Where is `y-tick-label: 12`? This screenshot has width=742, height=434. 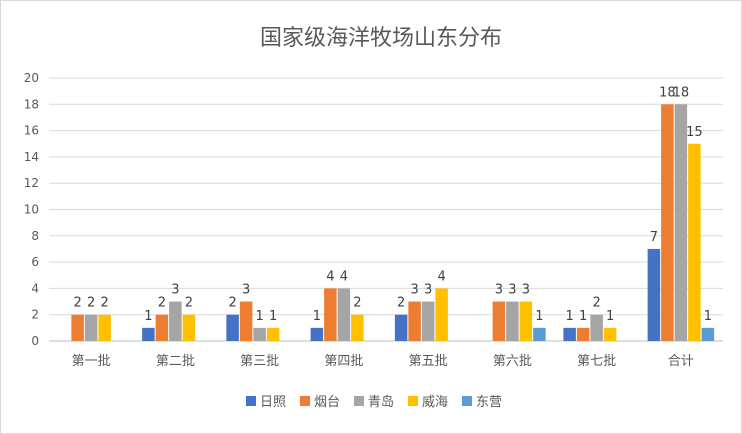 y-tick-label: 12 is located at coordinates (31, 183).